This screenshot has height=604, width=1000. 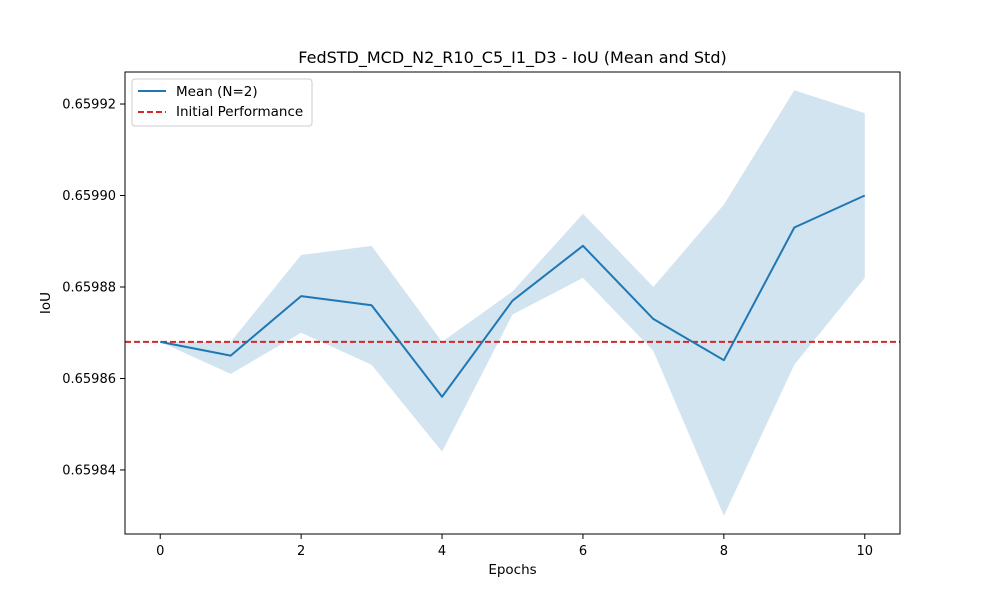 I want to click on legend-box, so click(x=222, y=102).